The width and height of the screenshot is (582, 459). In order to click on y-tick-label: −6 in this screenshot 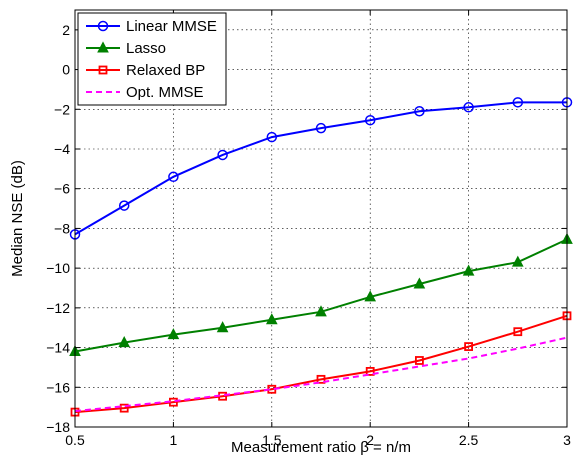, I will do `click(62, 189)`.